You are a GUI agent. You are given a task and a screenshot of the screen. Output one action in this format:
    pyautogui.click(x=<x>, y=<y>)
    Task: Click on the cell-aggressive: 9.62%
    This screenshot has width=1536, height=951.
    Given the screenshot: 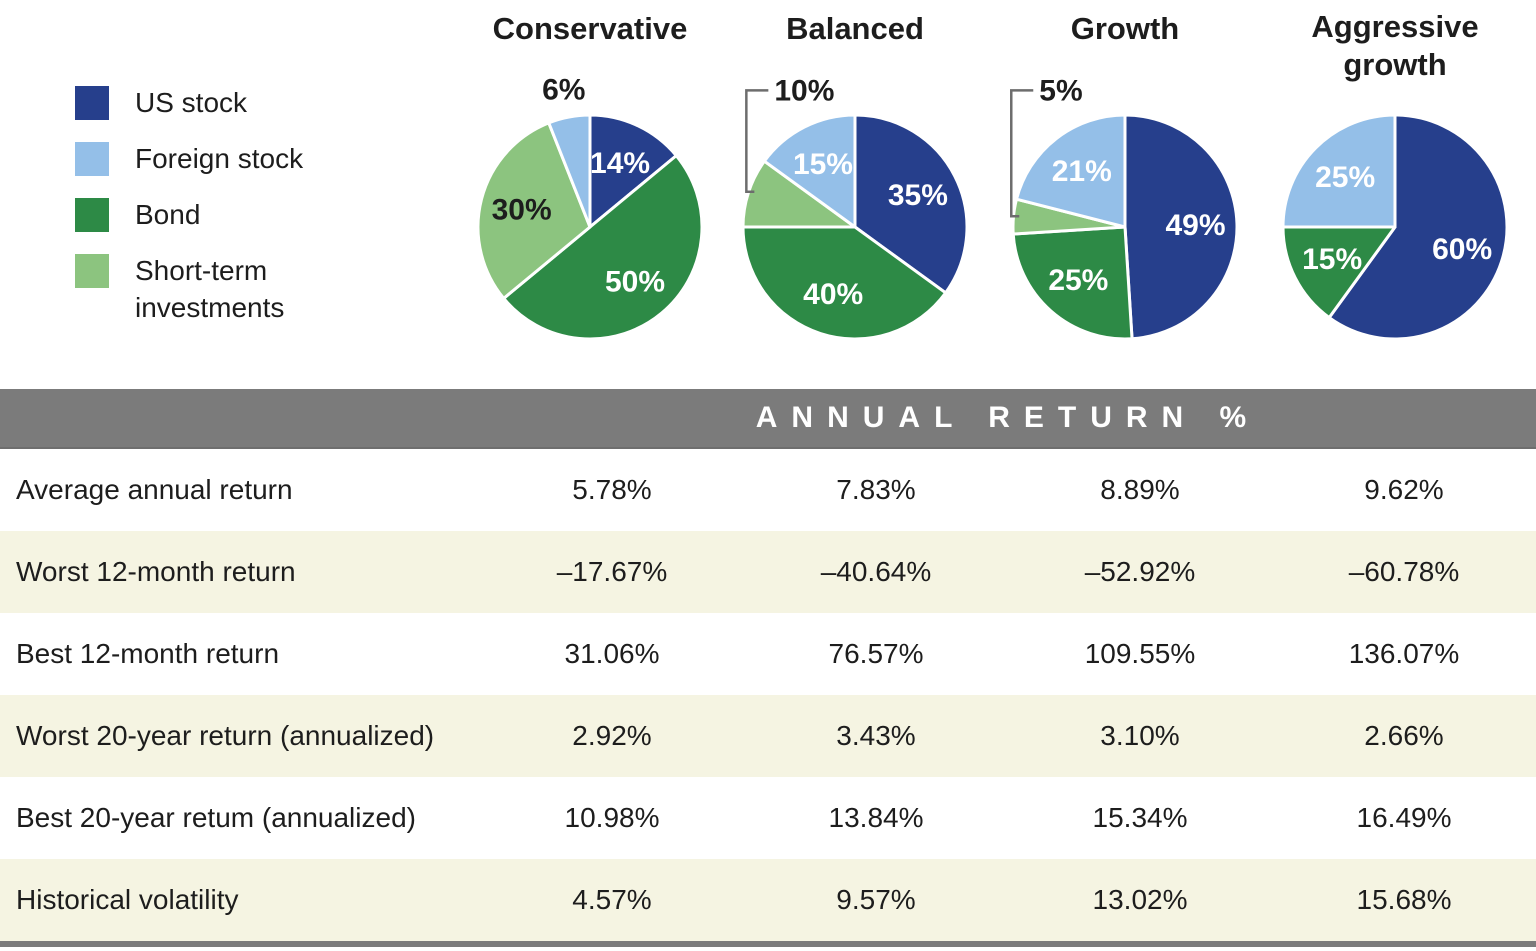 What is the action you would take?
    pyautogui.click(x=1404, y=489)
    